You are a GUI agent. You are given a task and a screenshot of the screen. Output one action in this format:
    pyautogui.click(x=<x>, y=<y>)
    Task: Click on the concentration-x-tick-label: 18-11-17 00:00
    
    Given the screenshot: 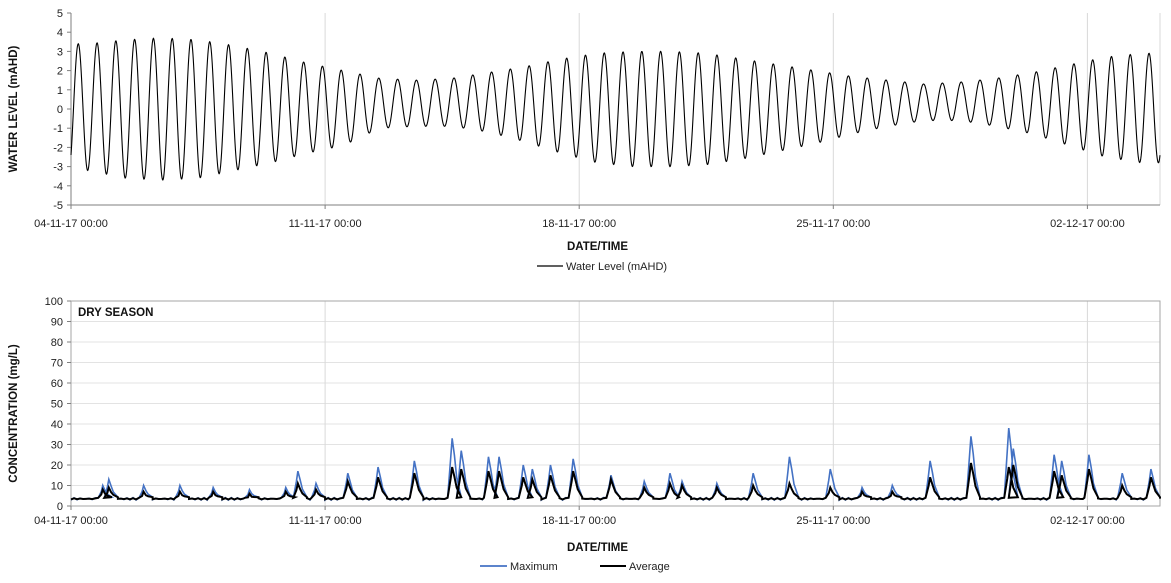 What is the action you would take?
    pyautogui.click(x=579, y=521)
    